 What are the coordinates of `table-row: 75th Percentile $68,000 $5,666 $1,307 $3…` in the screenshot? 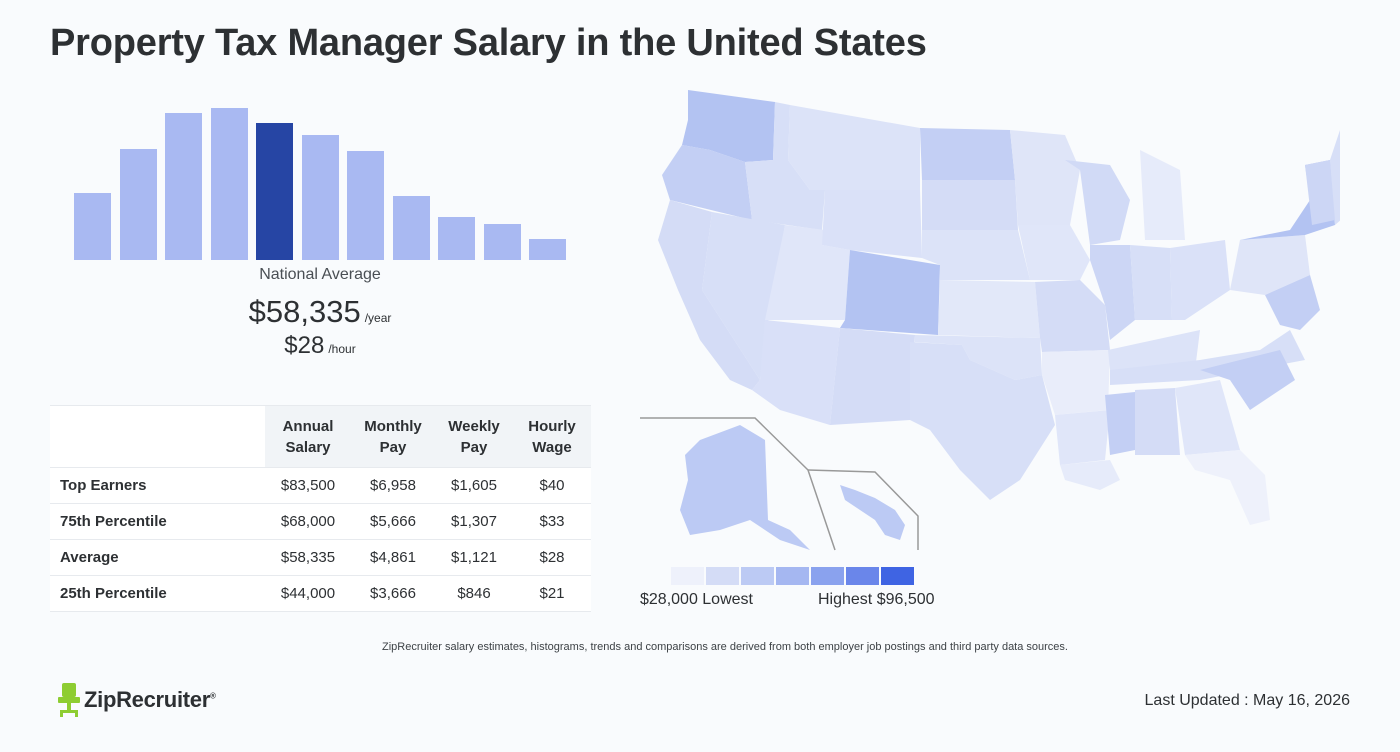 It's located at (320, 521).